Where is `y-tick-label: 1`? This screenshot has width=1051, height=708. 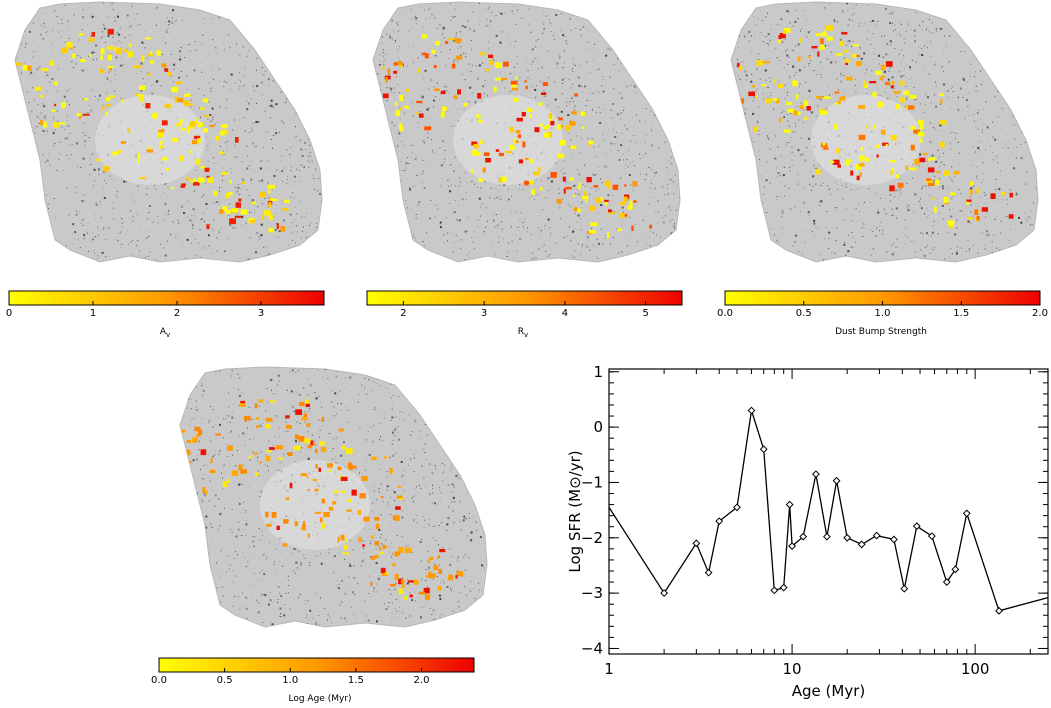 y-tick-label: 1 is located at coordinates (598, 372).